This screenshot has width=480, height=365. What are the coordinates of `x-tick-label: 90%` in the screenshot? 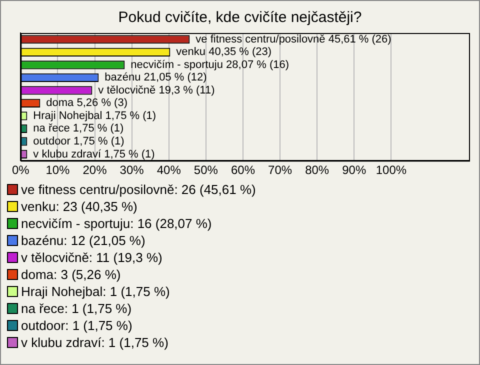 It's located at (354, 170).